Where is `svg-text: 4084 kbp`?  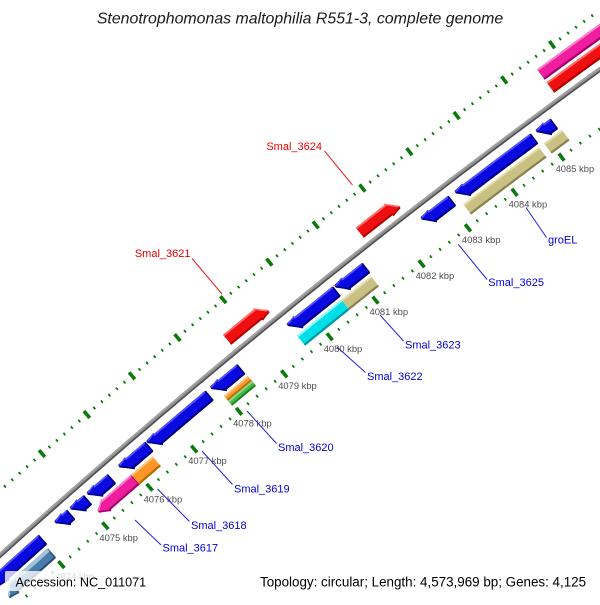 svg-text: 4084 kbp is located at coordinates (528, 203).